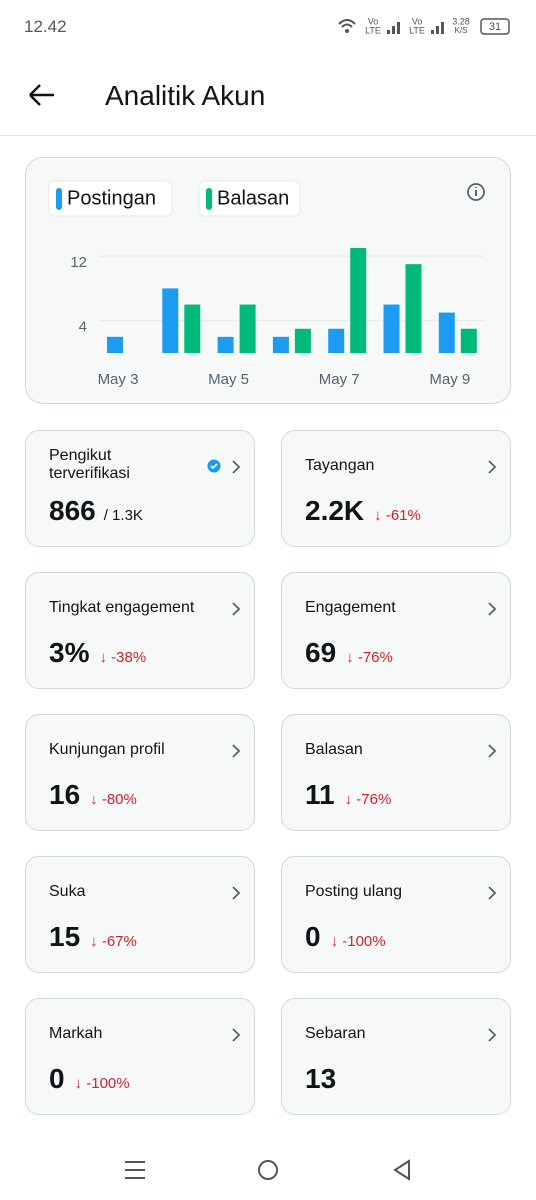 This screenshot has width=536, height=1200. I want to click on x-tick-label: May 5, so click(228, 379).